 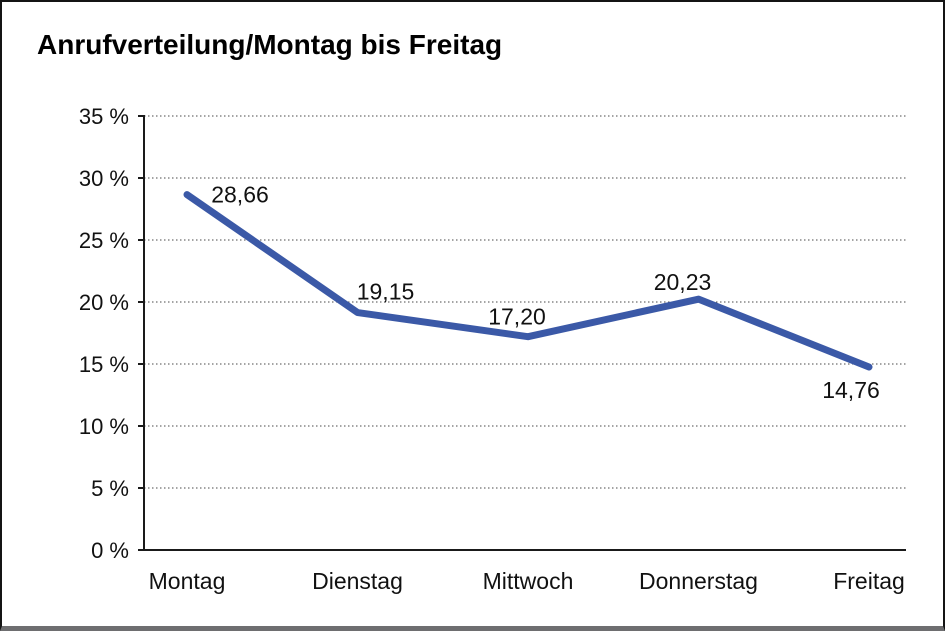 I want to click on data-point-label: 19,15, so click(x=386, y=292).